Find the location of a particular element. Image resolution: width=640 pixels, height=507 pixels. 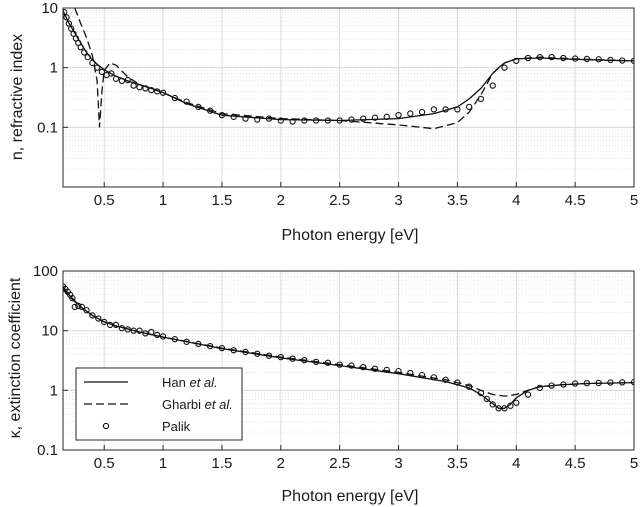

x-axis-label-top: Photon energy [eV] is located at coordinates (350, 235).